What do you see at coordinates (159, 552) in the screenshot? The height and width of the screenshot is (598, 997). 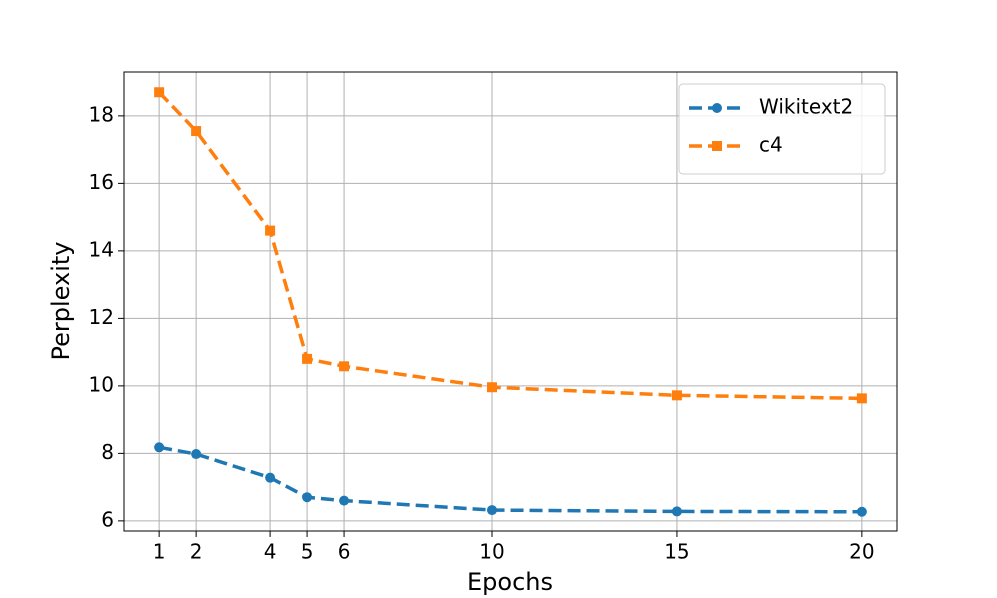 I see `x-tick-label: 1` at bounding box center [159, 552].